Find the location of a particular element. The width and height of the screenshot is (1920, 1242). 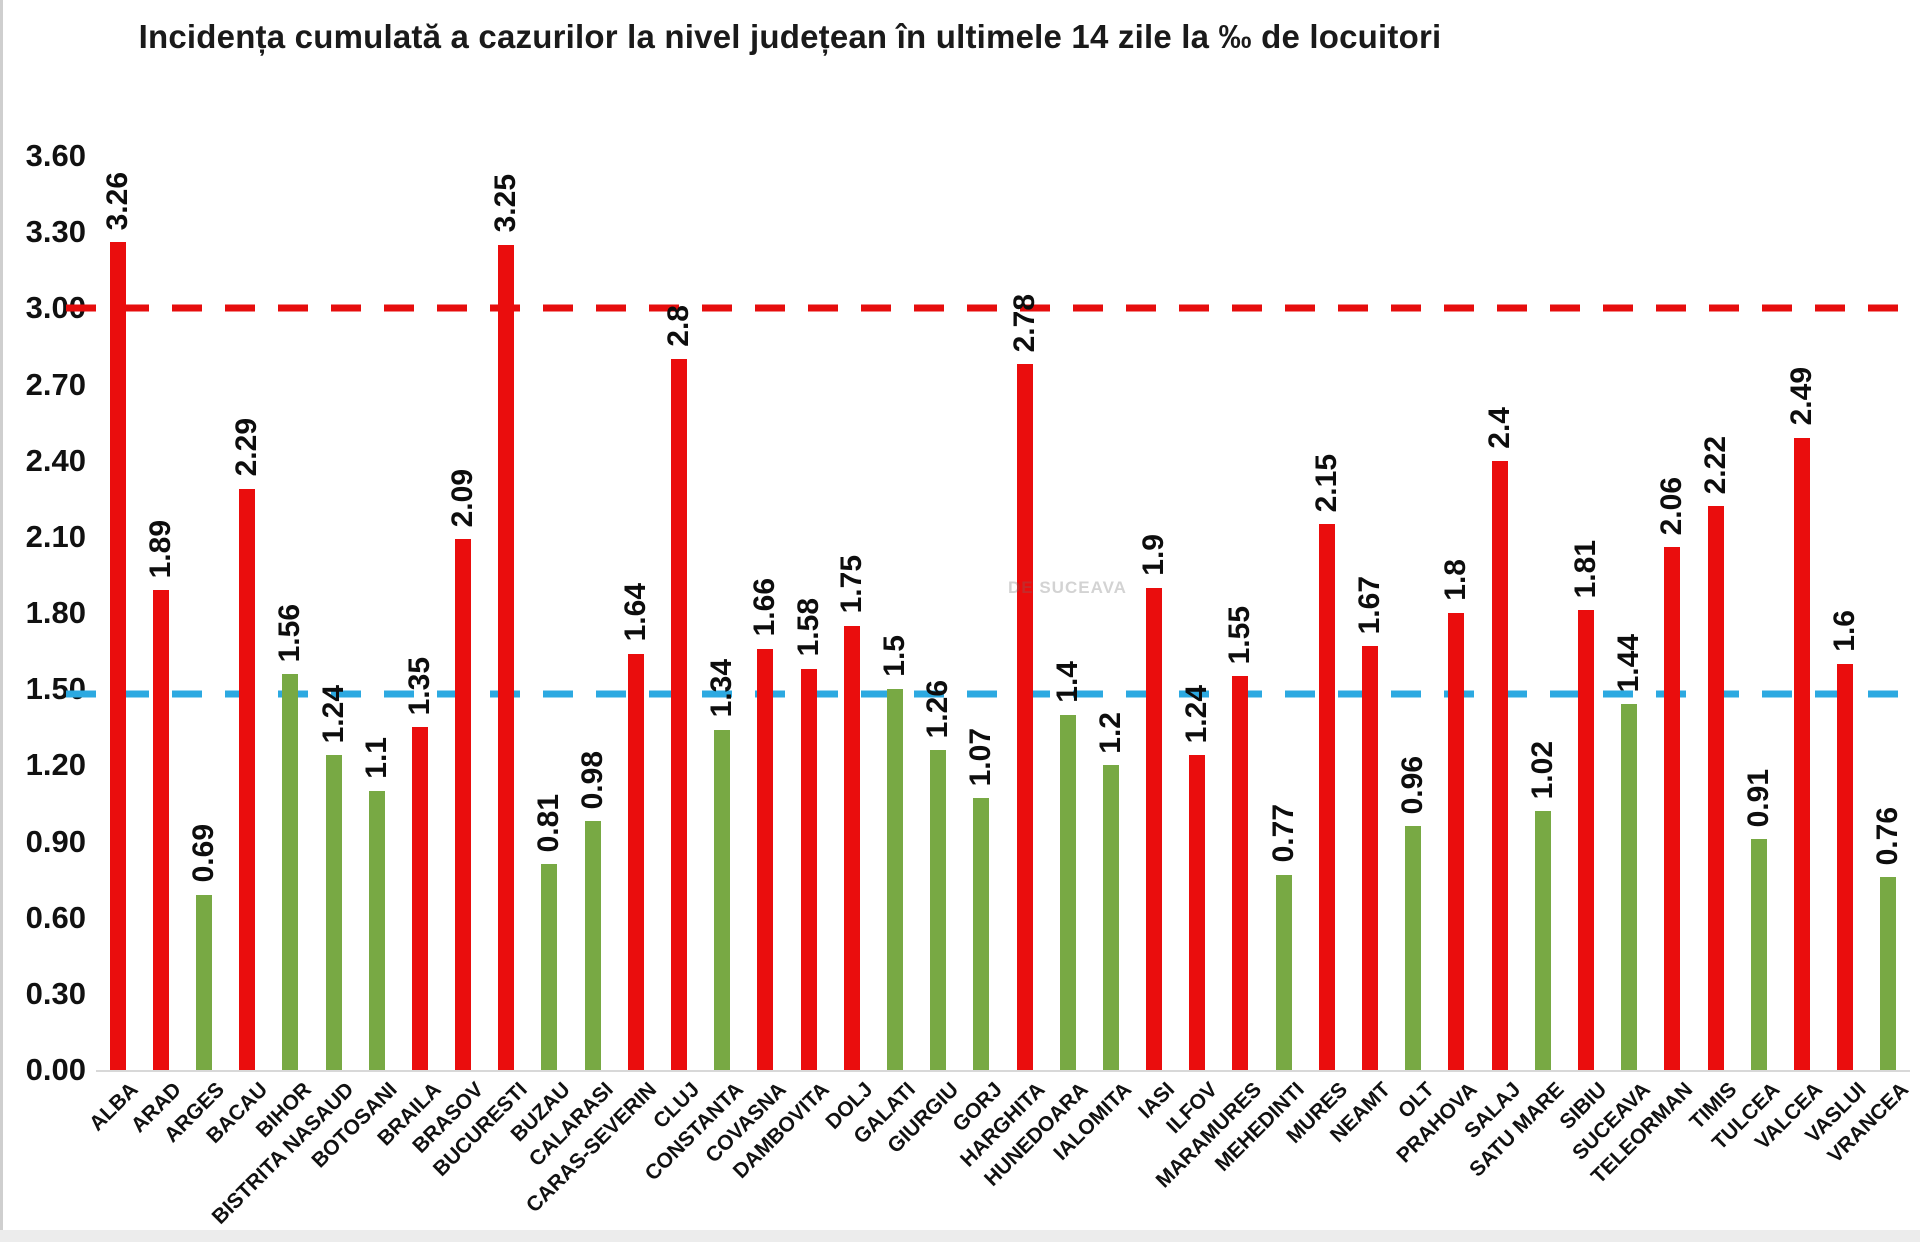

y-axis-tick-label: 1.80 is located at coordinates (55, 612).